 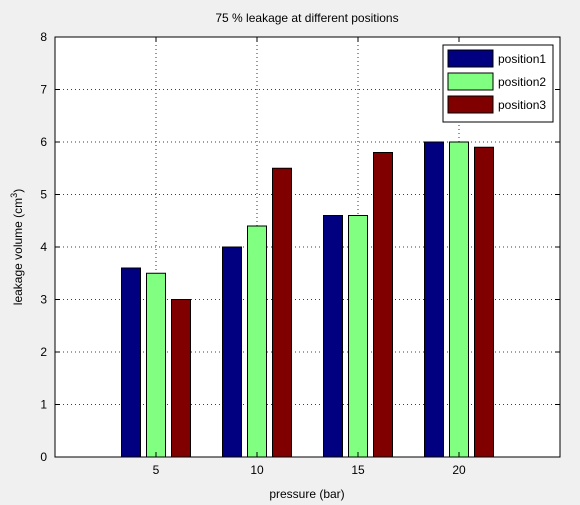 What do you see at coordinates (43, 405) in the screenshot?
I see `y-tick-label: 1` at bounding box center [43, 405].